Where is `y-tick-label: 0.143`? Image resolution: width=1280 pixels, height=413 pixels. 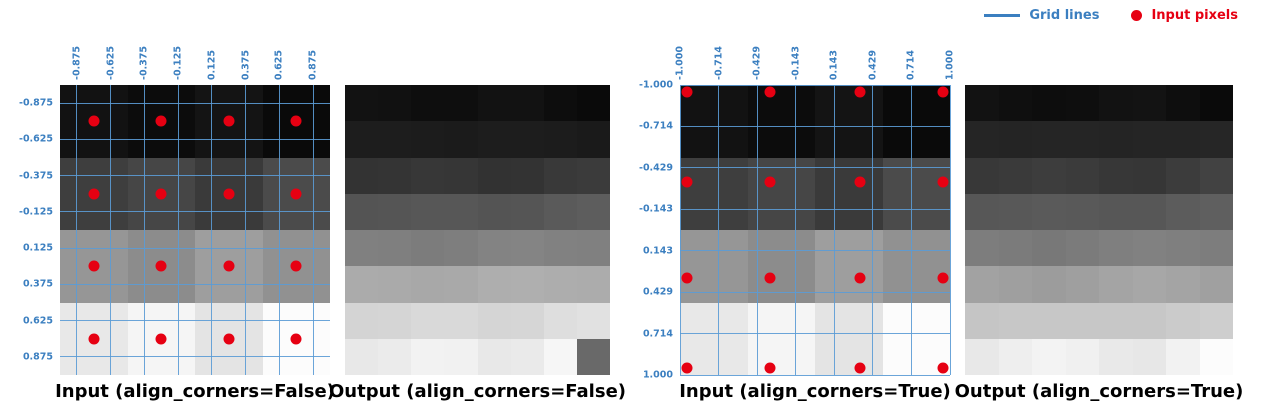
y-tick-label: 0.143 is located at coordinates (657, 251).